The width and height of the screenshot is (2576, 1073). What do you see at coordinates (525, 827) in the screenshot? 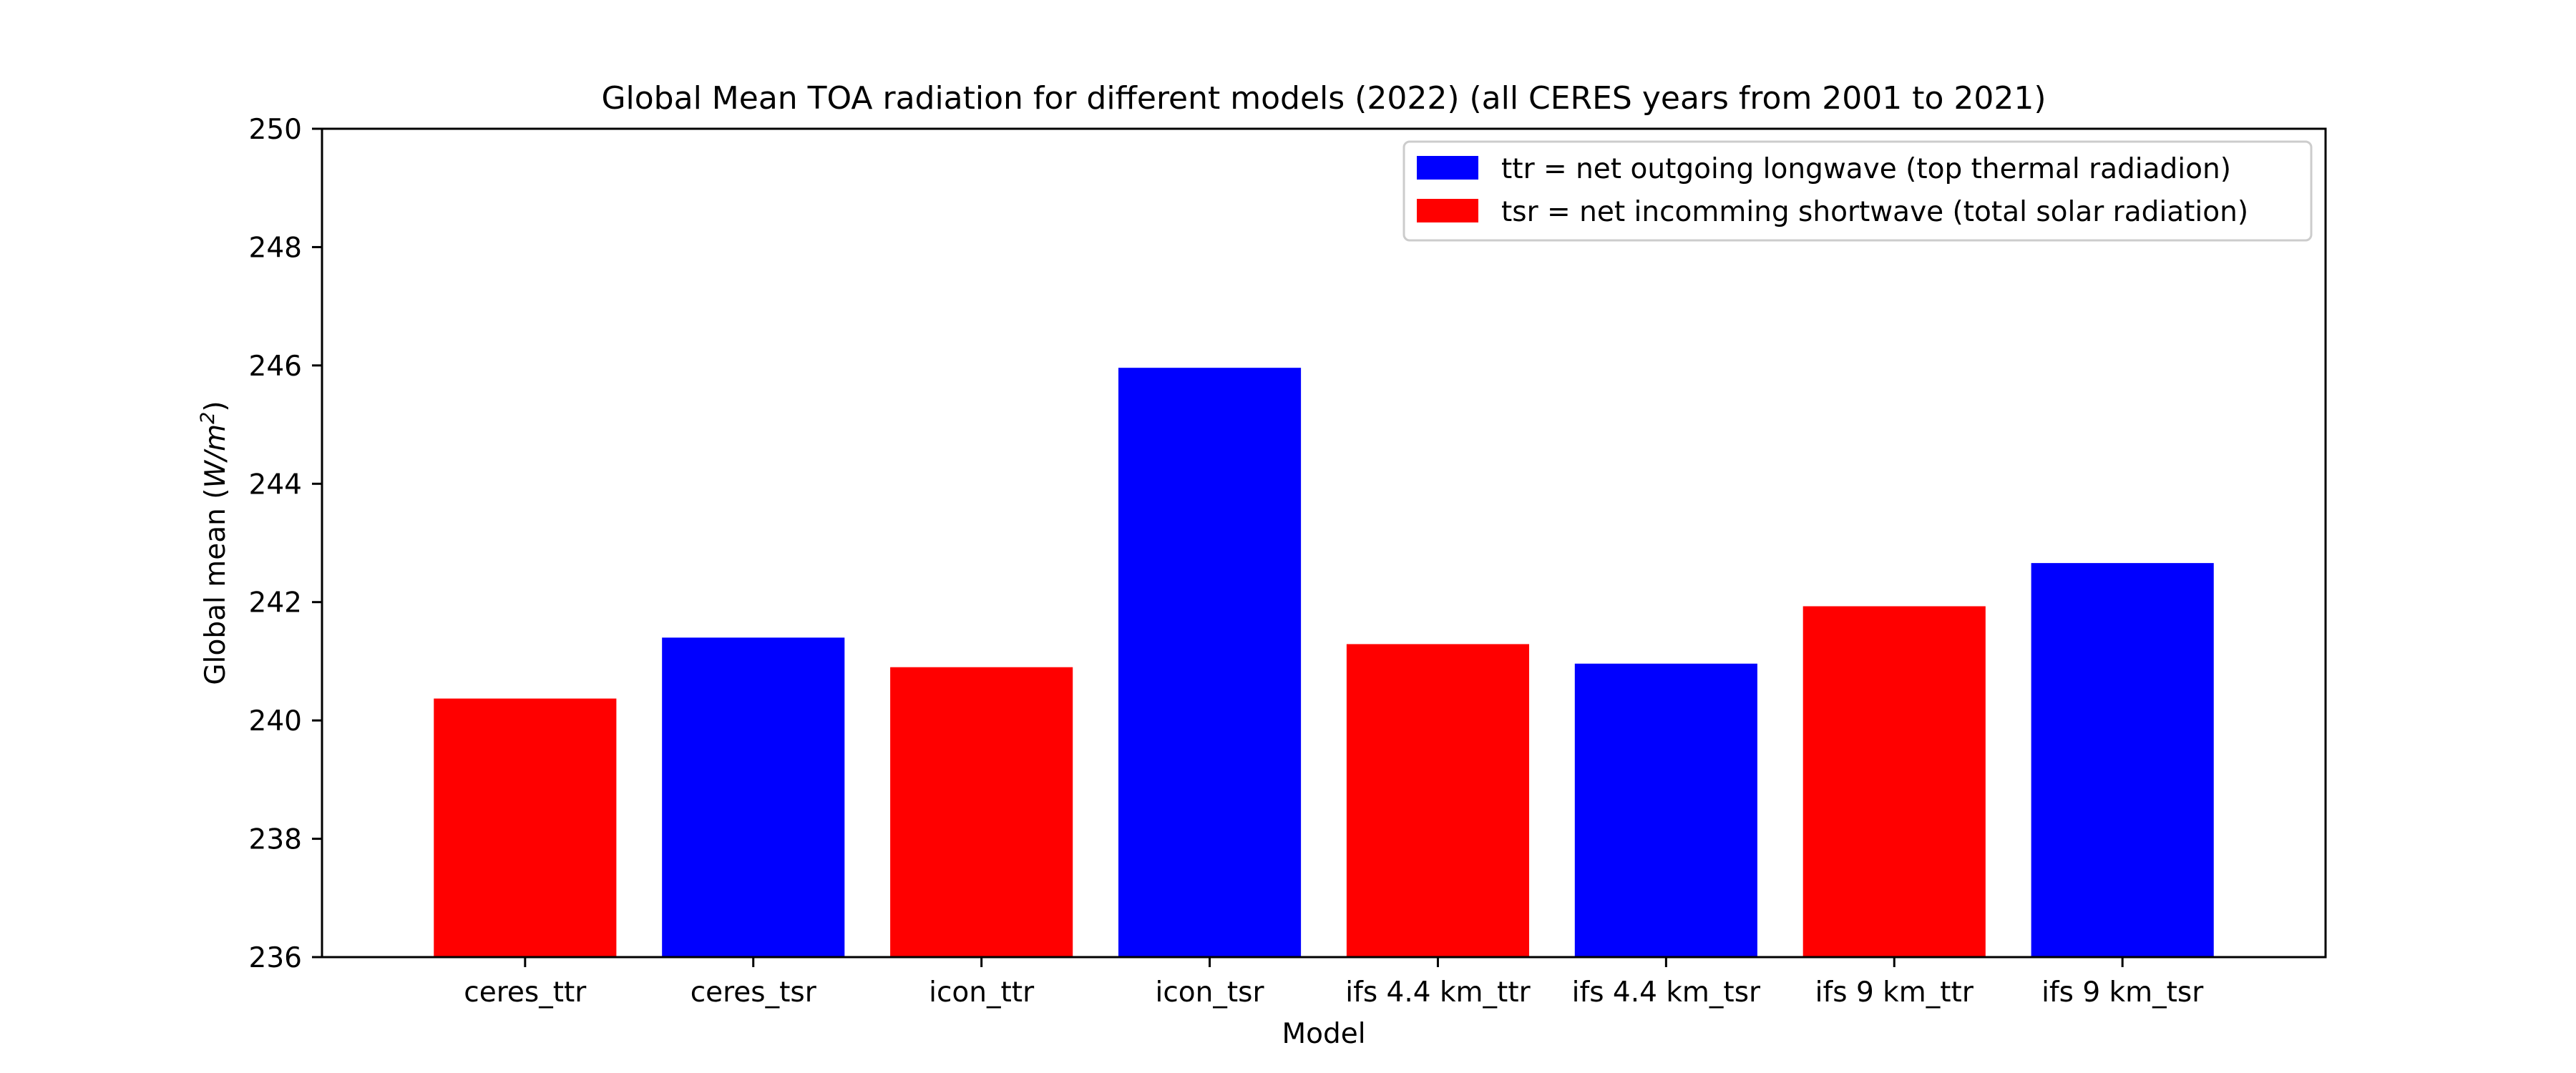
I see `bar-ceres-ttr` at bounding box center [525, 827].